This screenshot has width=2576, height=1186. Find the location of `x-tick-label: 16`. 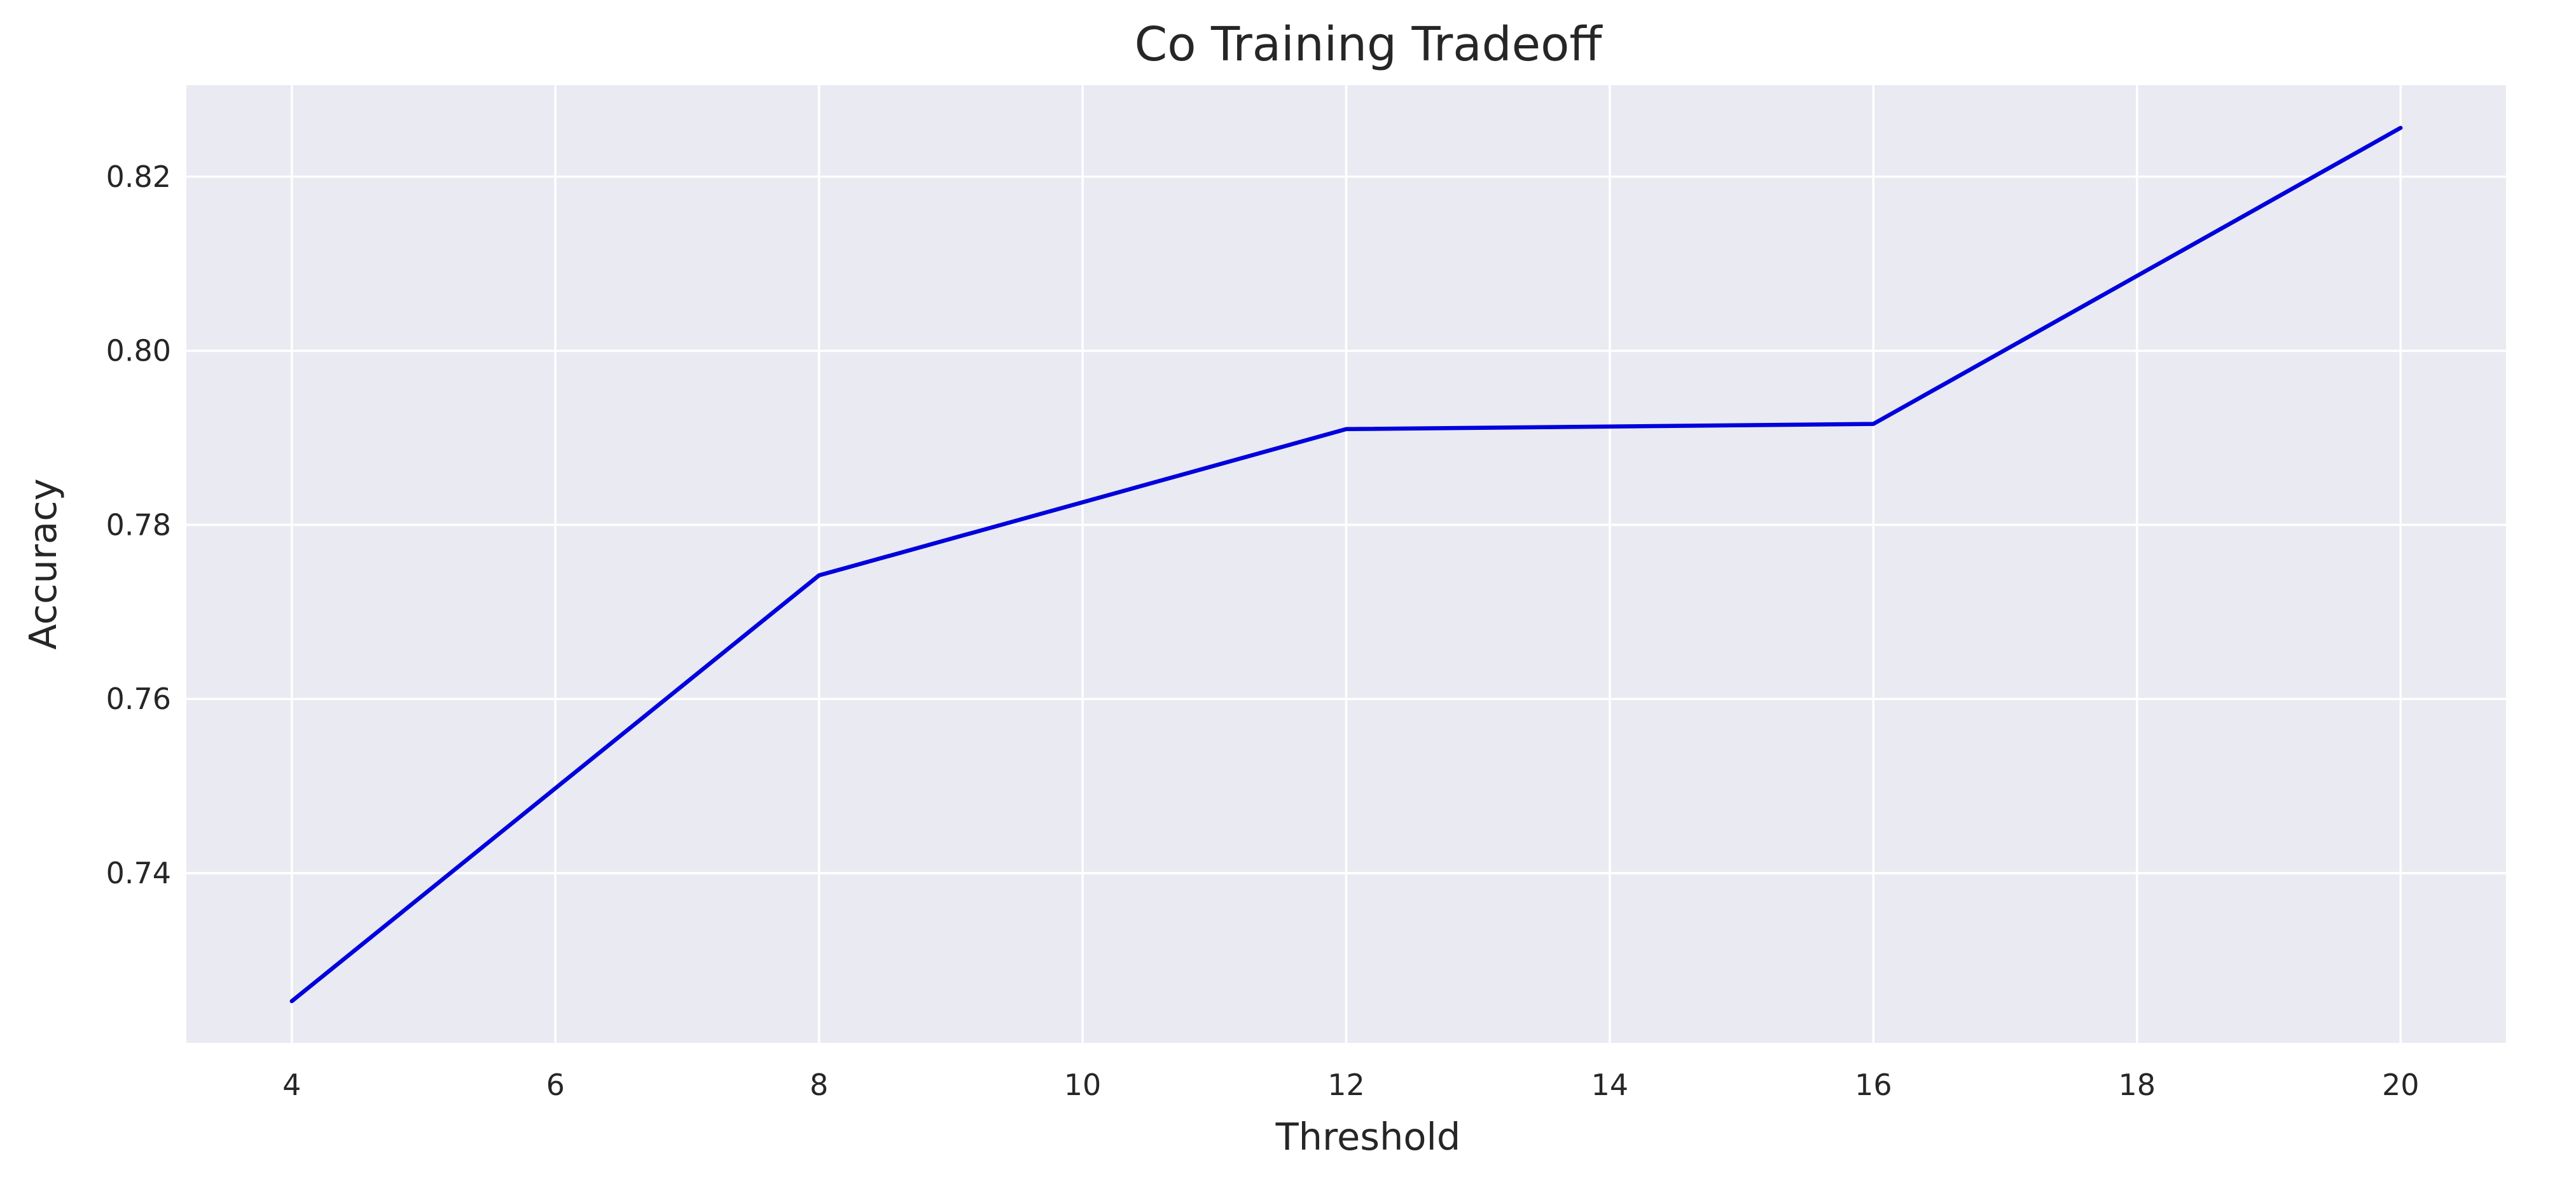

x-tick-label: 16 is located at coordinates (1873, 1085).